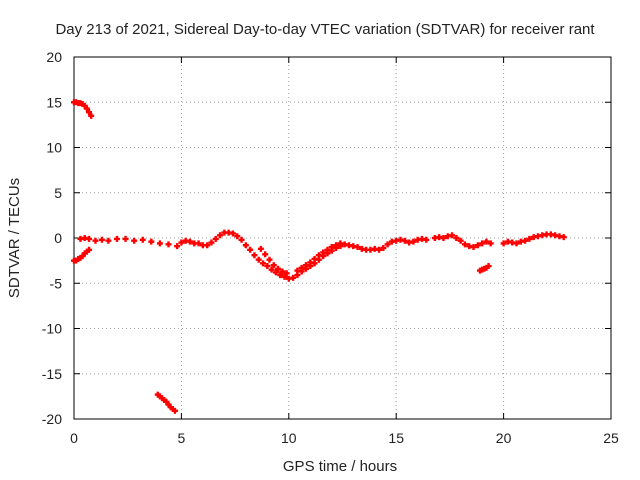  What do you see at coordinates (166, 402) in the screenshot?
I see `series-low-arc` at bounding box center [166, 402].